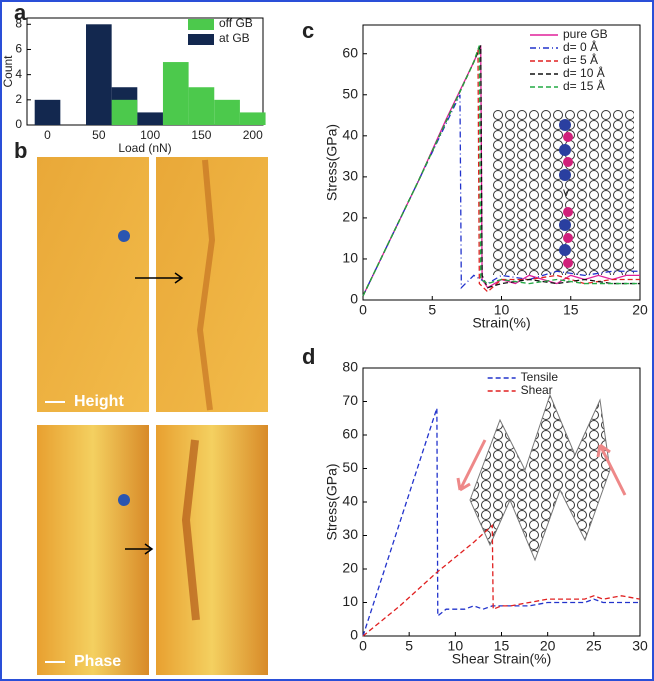 The height and width of the screenshot is (681, 654). What do you see at coordinates (502, 659) in the screenshot?
I see `x-axis-label: Shear Strain(%)` at bounding box center [502, 659].